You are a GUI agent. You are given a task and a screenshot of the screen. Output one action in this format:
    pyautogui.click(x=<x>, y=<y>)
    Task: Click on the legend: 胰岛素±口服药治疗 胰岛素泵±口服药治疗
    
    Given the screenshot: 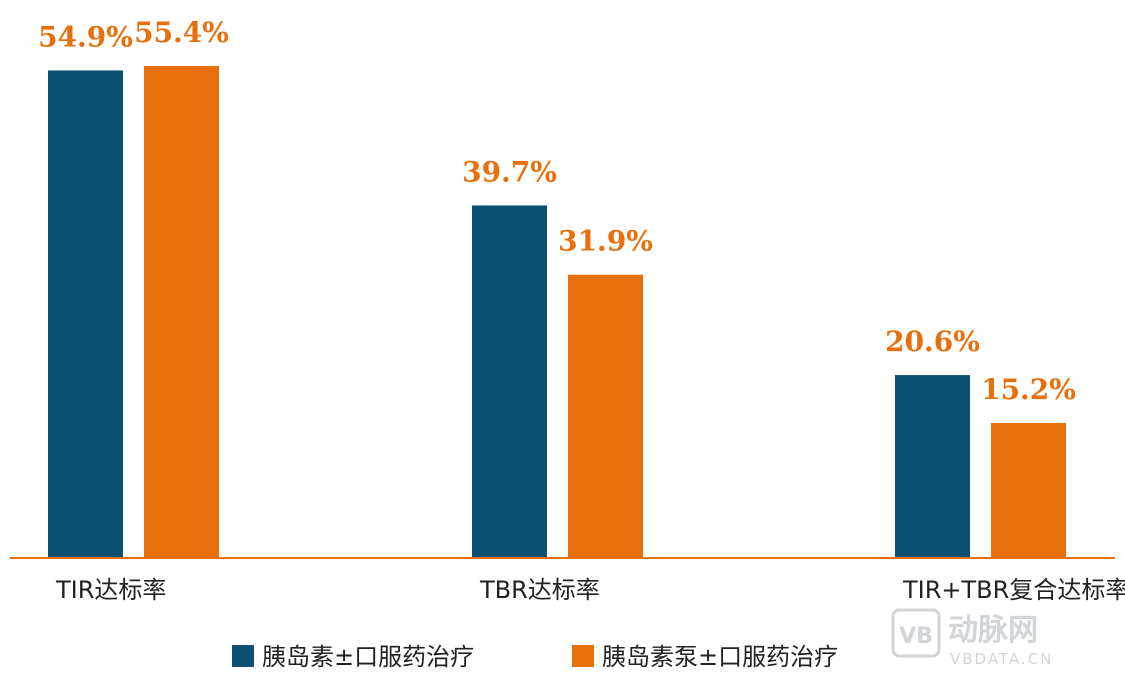 What is the action you would take?
    pyautogui.click(x=535, y=657)
    